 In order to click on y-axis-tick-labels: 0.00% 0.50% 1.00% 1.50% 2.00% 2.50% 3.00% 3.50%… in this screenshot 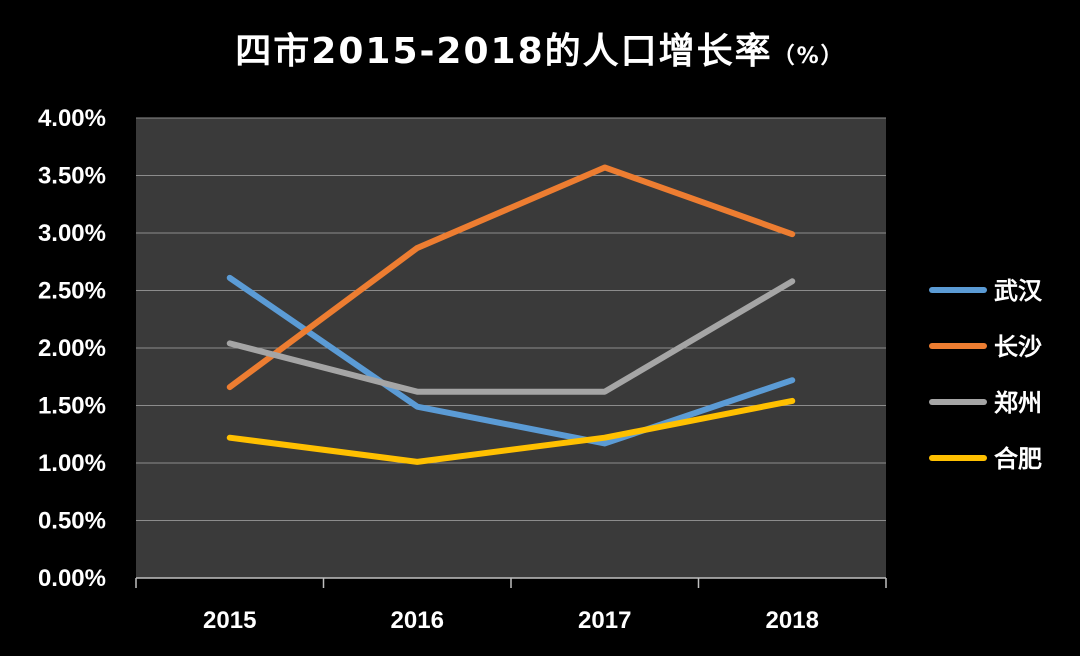, I will do `click(72, 348)`.